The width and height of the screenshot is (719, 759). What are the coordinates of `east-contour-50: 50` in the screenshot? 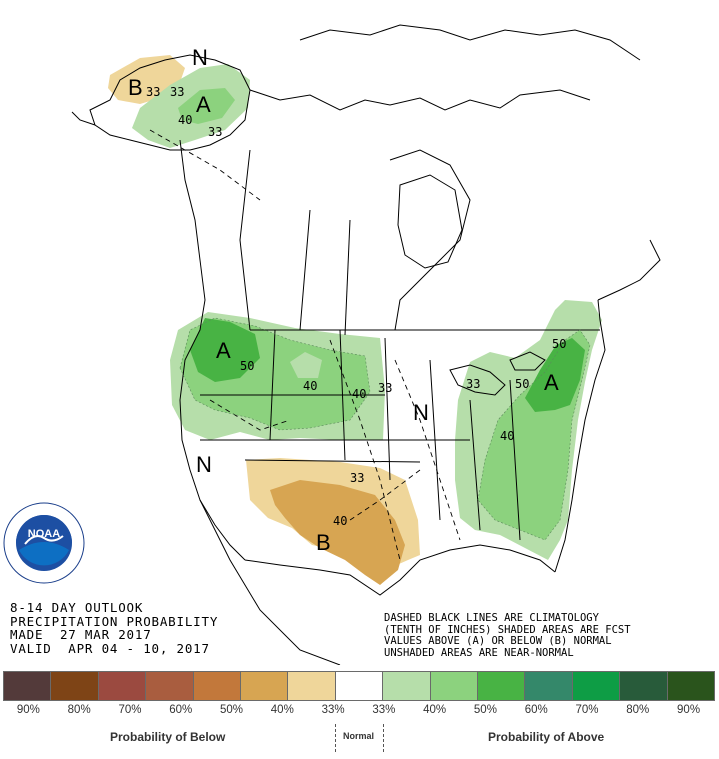 It's located at (522, 384).